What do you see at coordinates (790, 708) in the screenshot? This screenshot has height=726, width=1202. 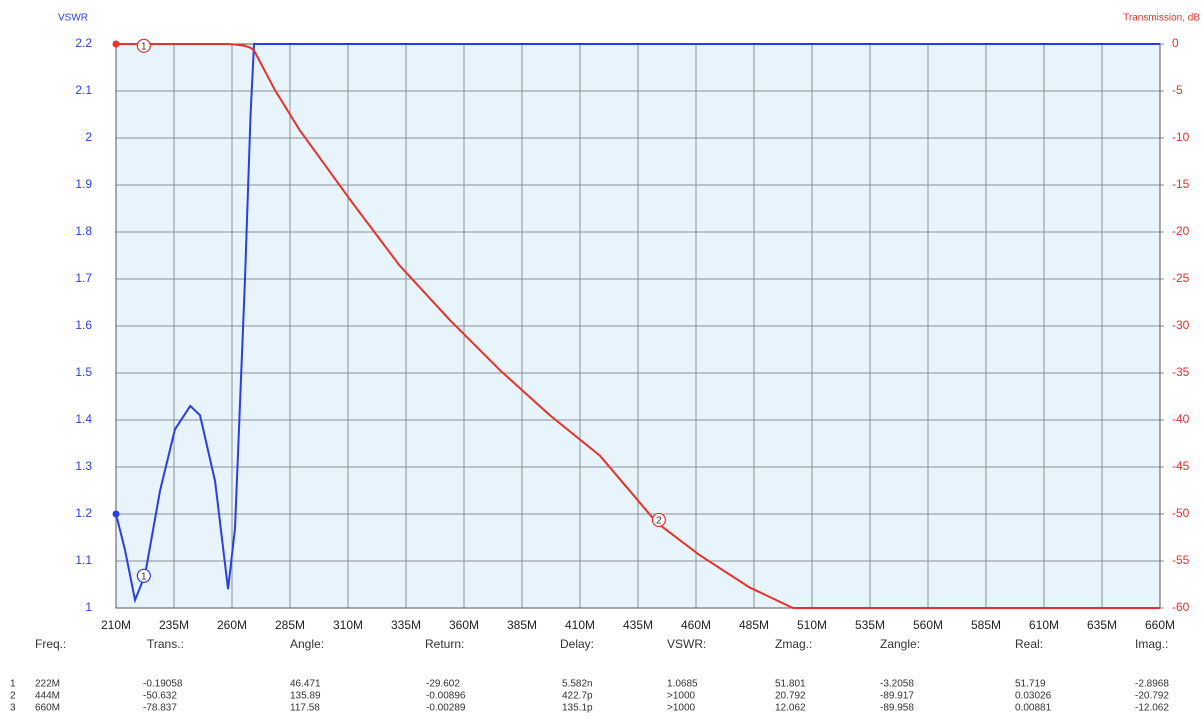 I see `table-cell: 12.062` at bounding box center [790, 708].